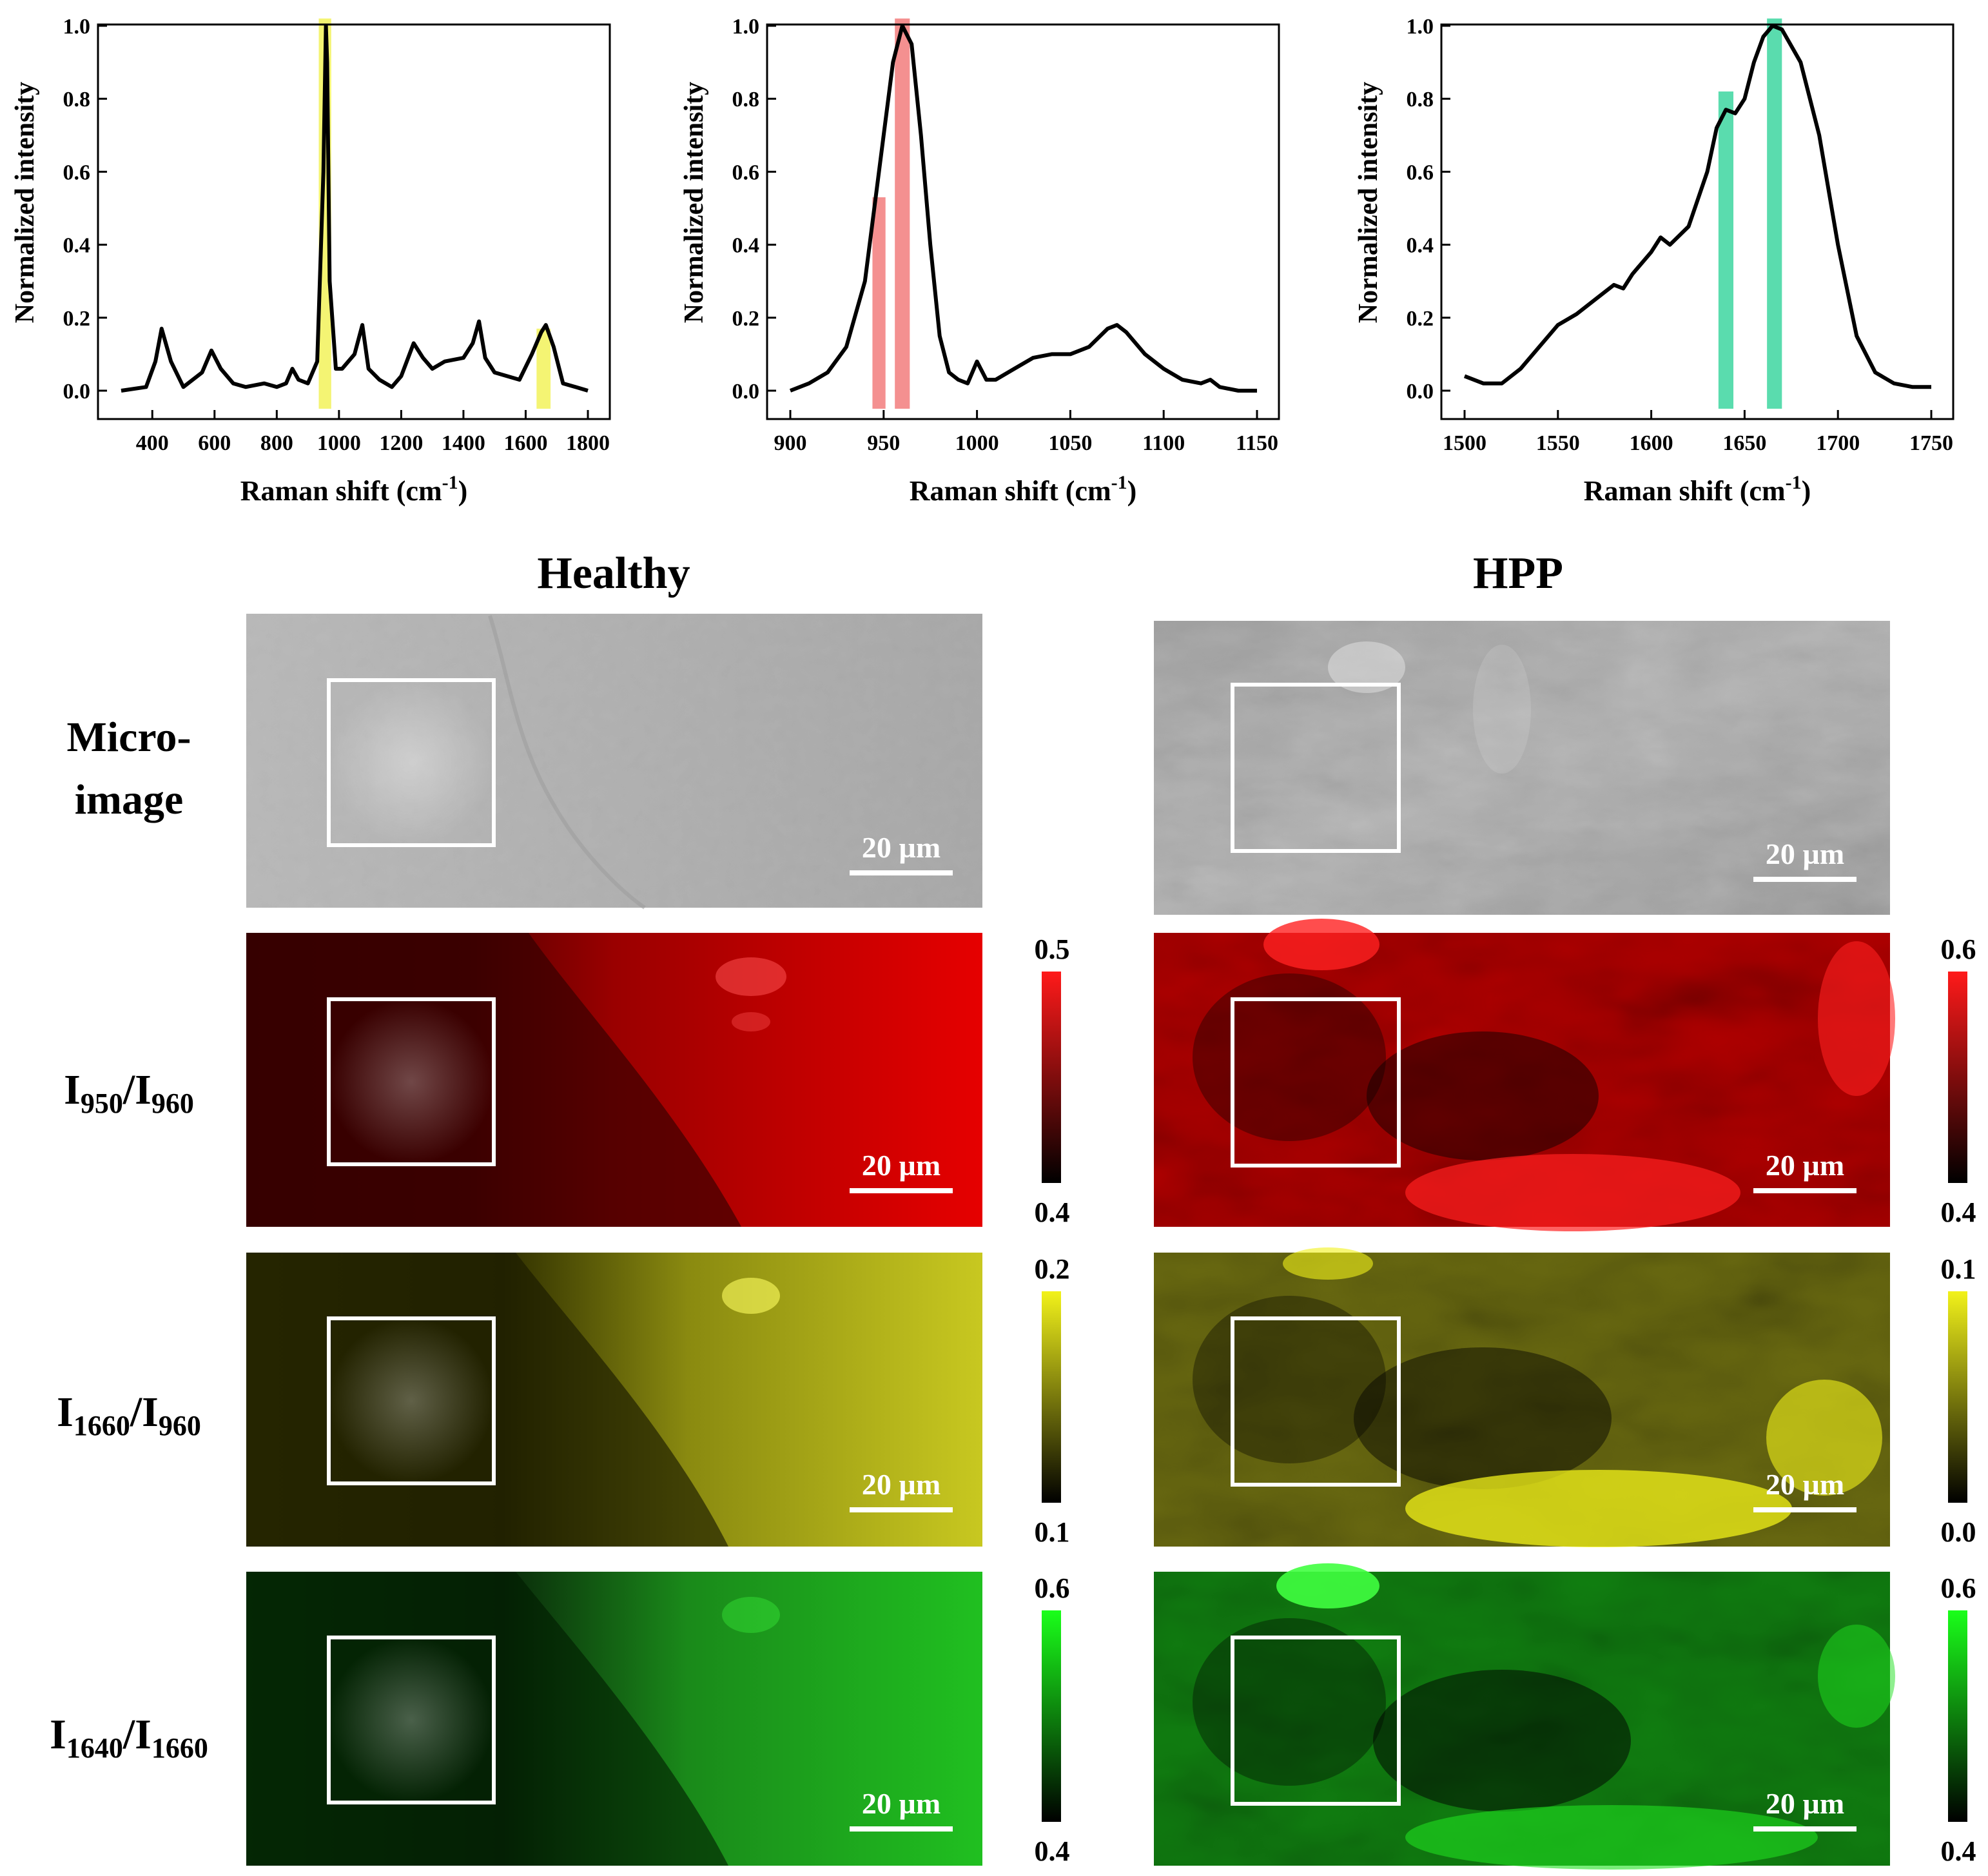  Describe the element at coordinates (1421, 246) in the screenshot. I see `y-tick-label: 0.4` at that location.